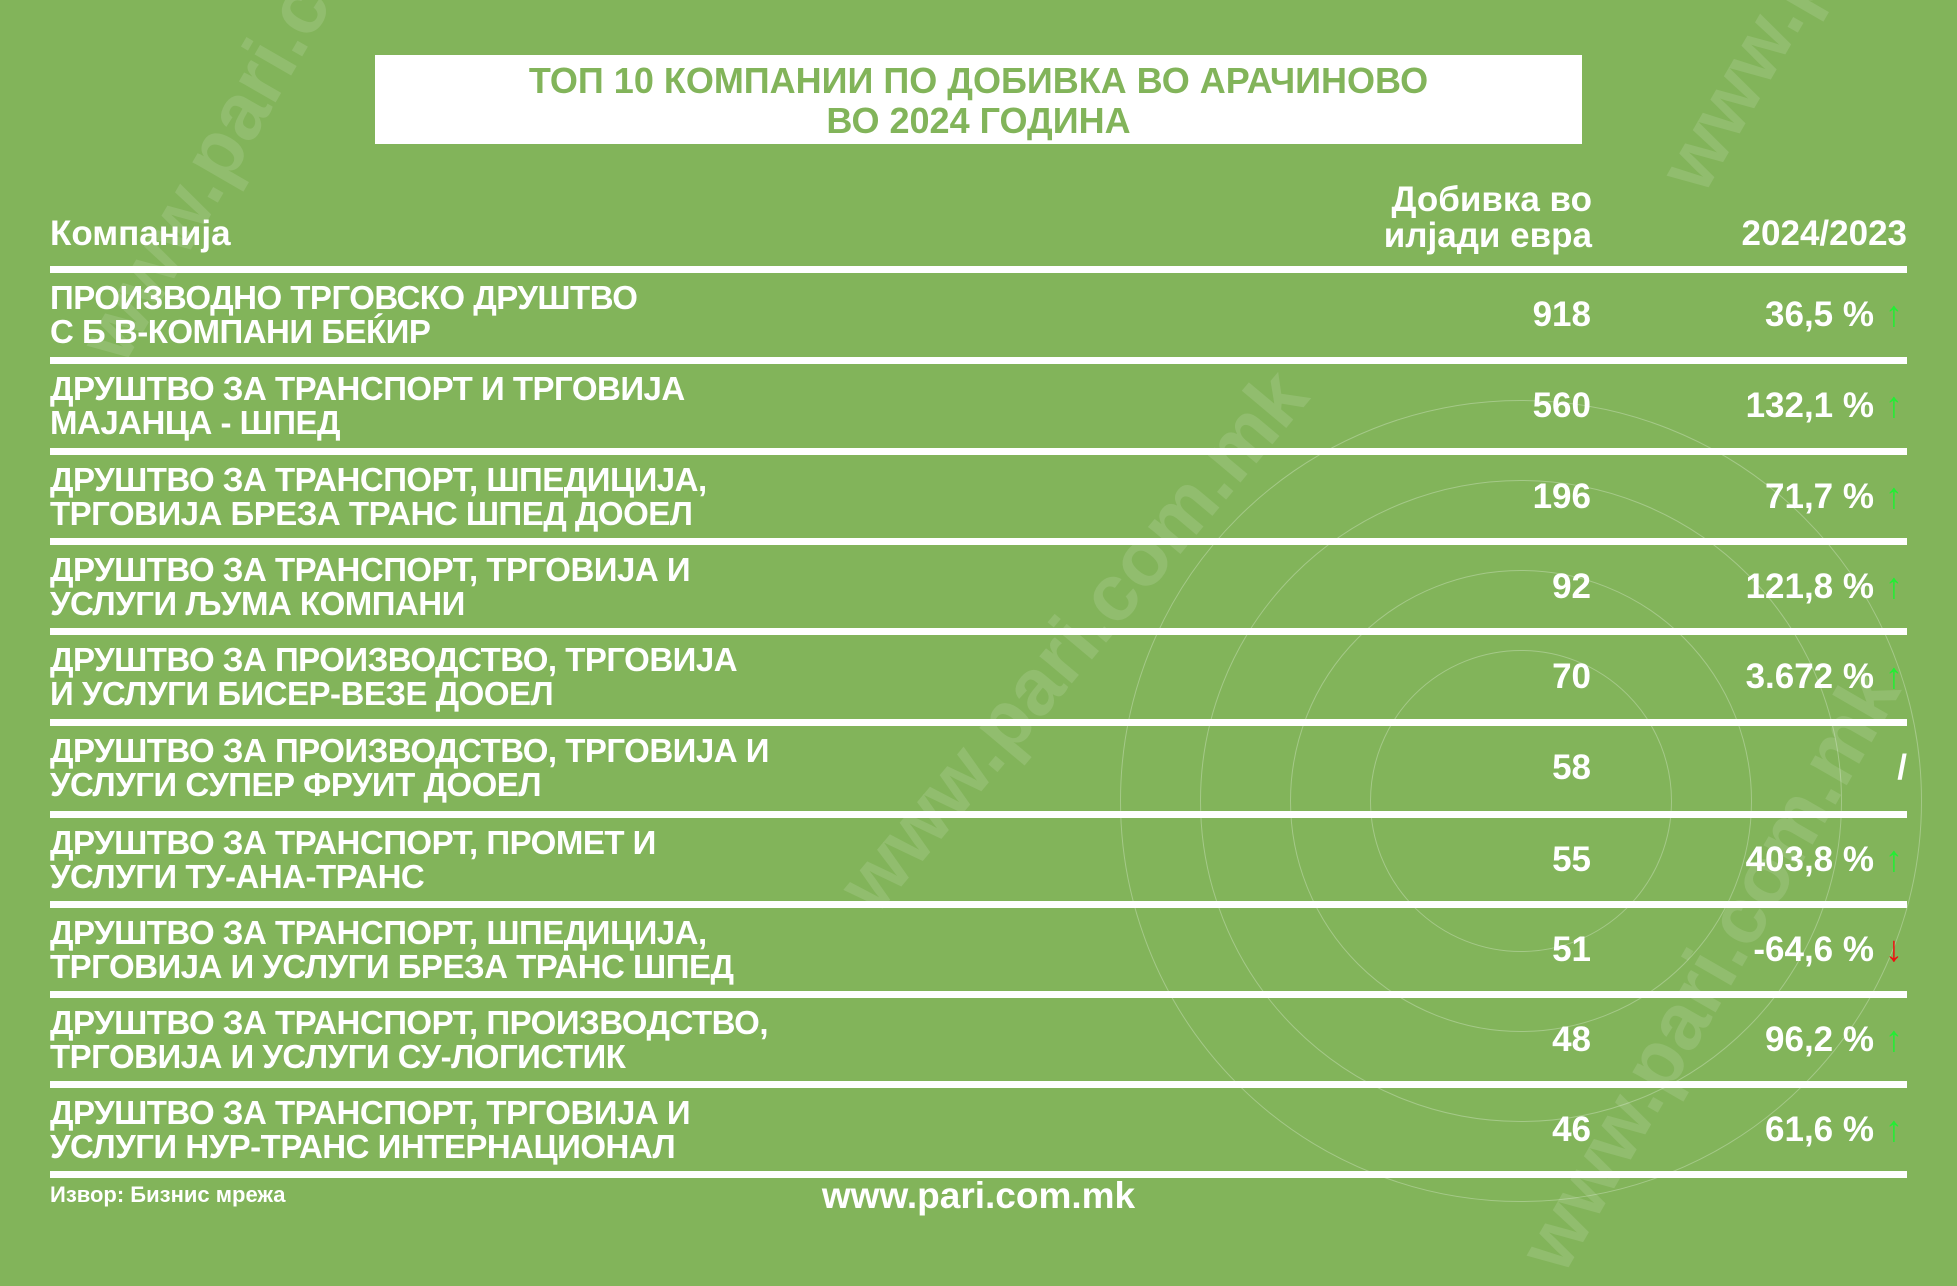 The width and height of the screenshot is (1957, 1286). I want to click on company-name-line-2: ТРГОВИЈА БРЕЗА ТРАНС ШПЕД ДООЕЛ, so click(371, 513).